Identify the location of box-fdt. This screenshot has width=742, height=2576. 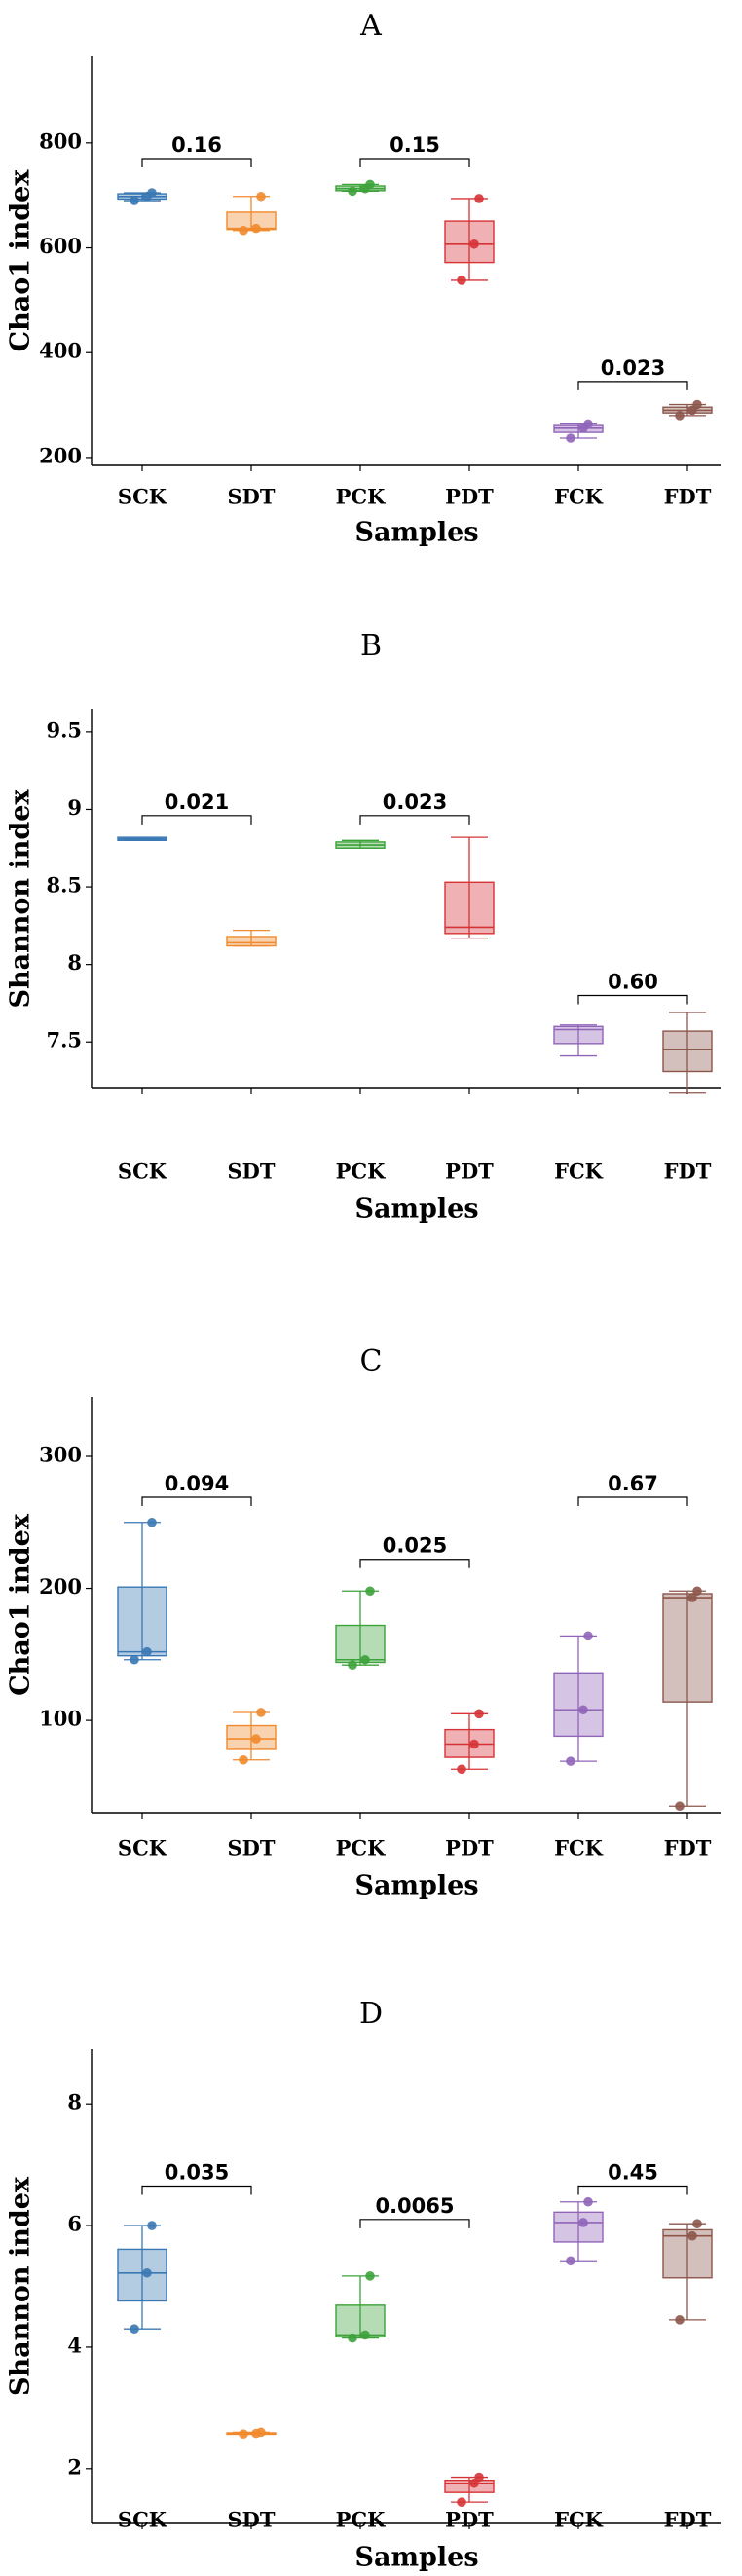
(687, 2272).